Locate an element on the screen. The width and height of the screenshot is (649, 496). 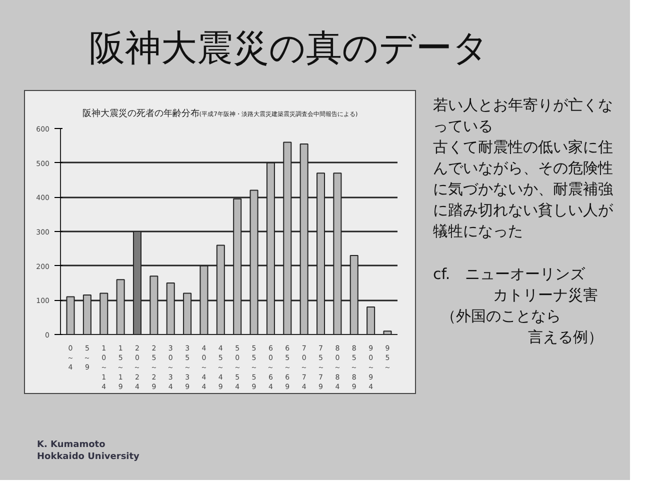
chart-title: 阪神大震災の死者の年齢分布 is located at coordinates (141, 114).